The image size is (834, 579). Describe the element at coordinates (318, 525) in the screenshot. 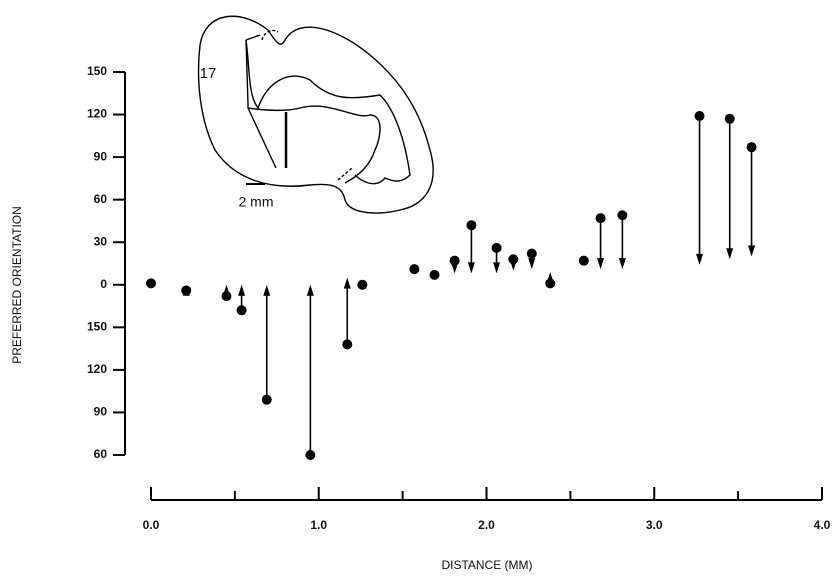

I see `x-tick-label: 1.0` at that location.